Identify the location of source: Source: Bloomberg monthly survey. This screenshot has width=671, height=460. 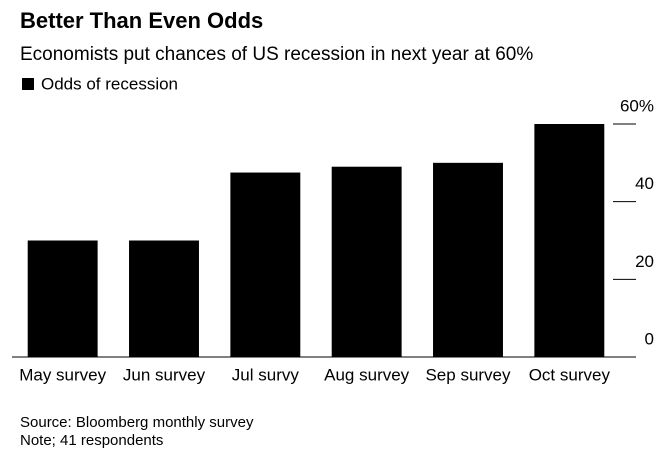
(137, 422).